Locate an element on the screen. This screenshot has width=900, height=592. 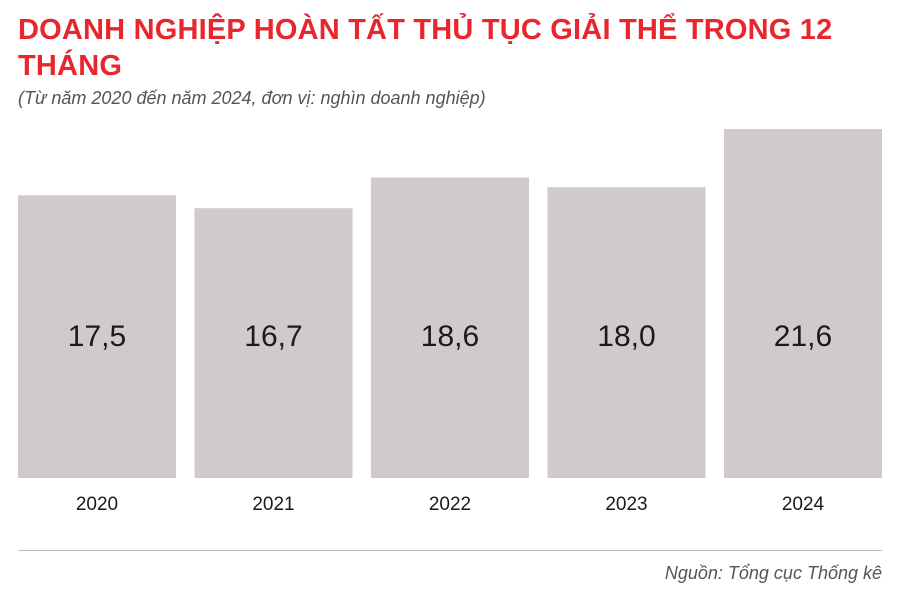
bar-2021 is located at coordinates (273, 343).